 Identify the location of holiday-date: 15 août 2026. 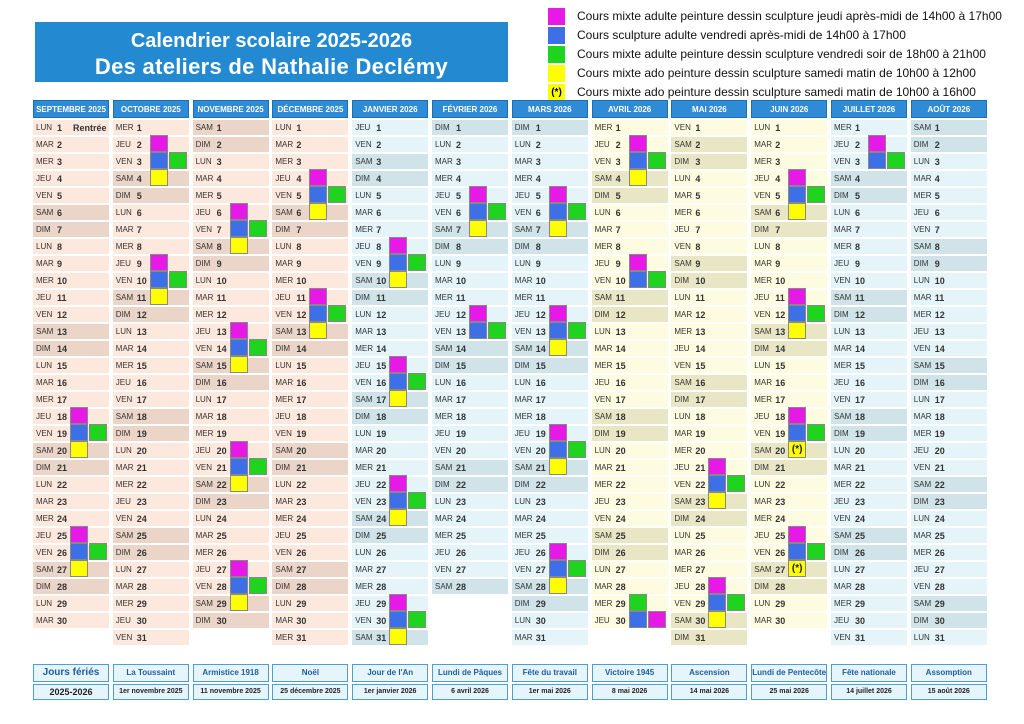
(948, 692).